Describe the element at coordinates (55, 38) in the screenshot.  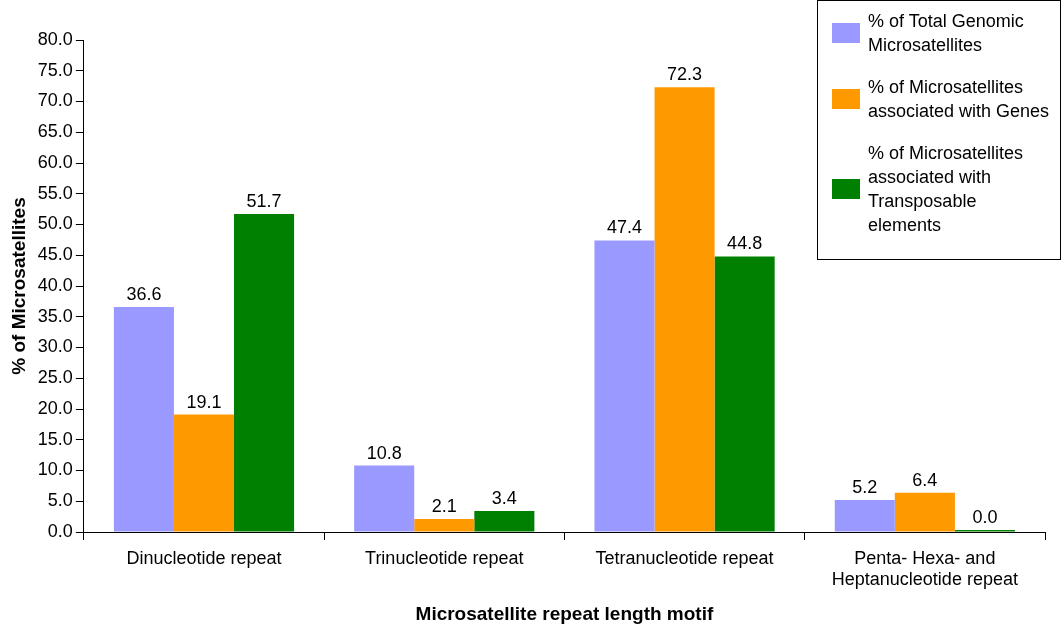
I see `y-tick-label: 80.0` at that location.